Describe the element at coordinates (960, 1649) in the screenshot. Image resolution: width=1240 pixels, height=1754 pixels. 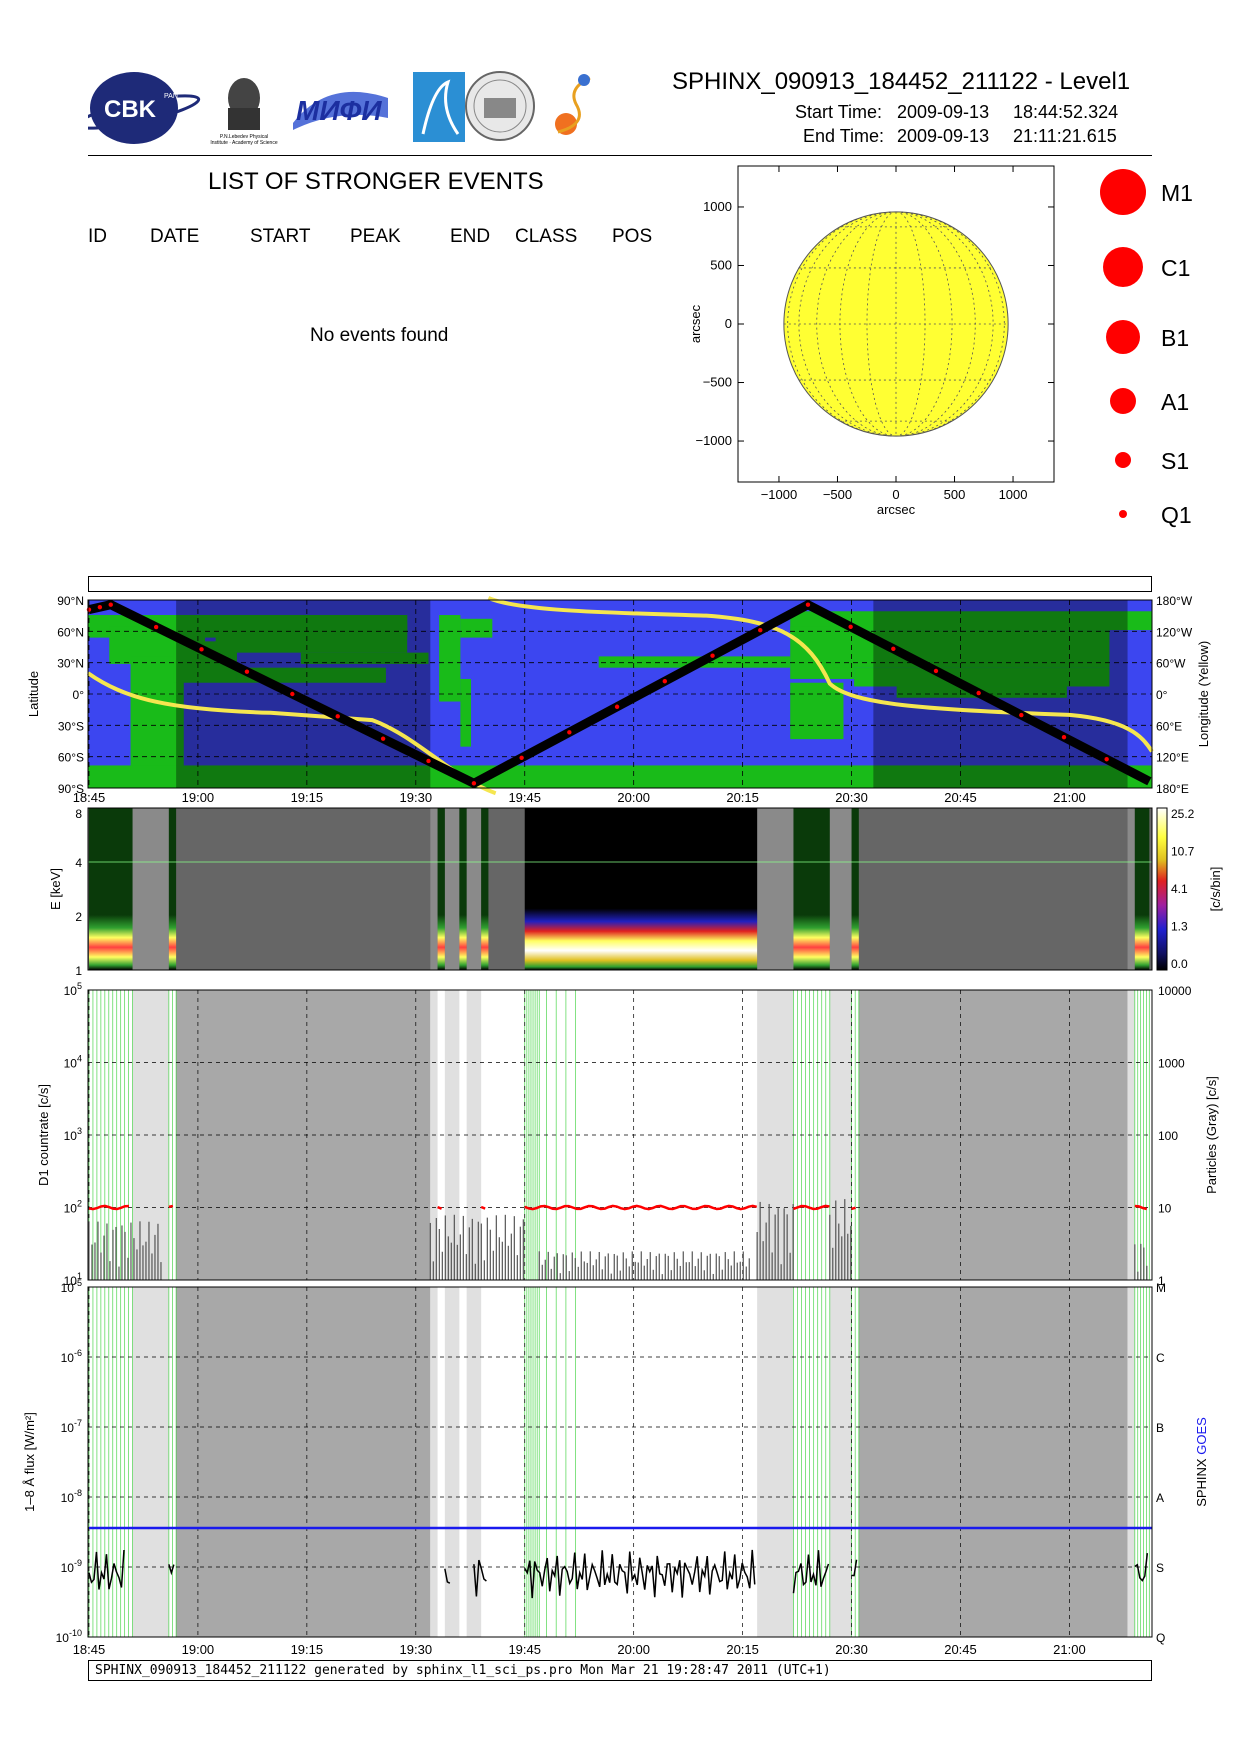
I see `flux-x-tick-label: 20:45` at that location.